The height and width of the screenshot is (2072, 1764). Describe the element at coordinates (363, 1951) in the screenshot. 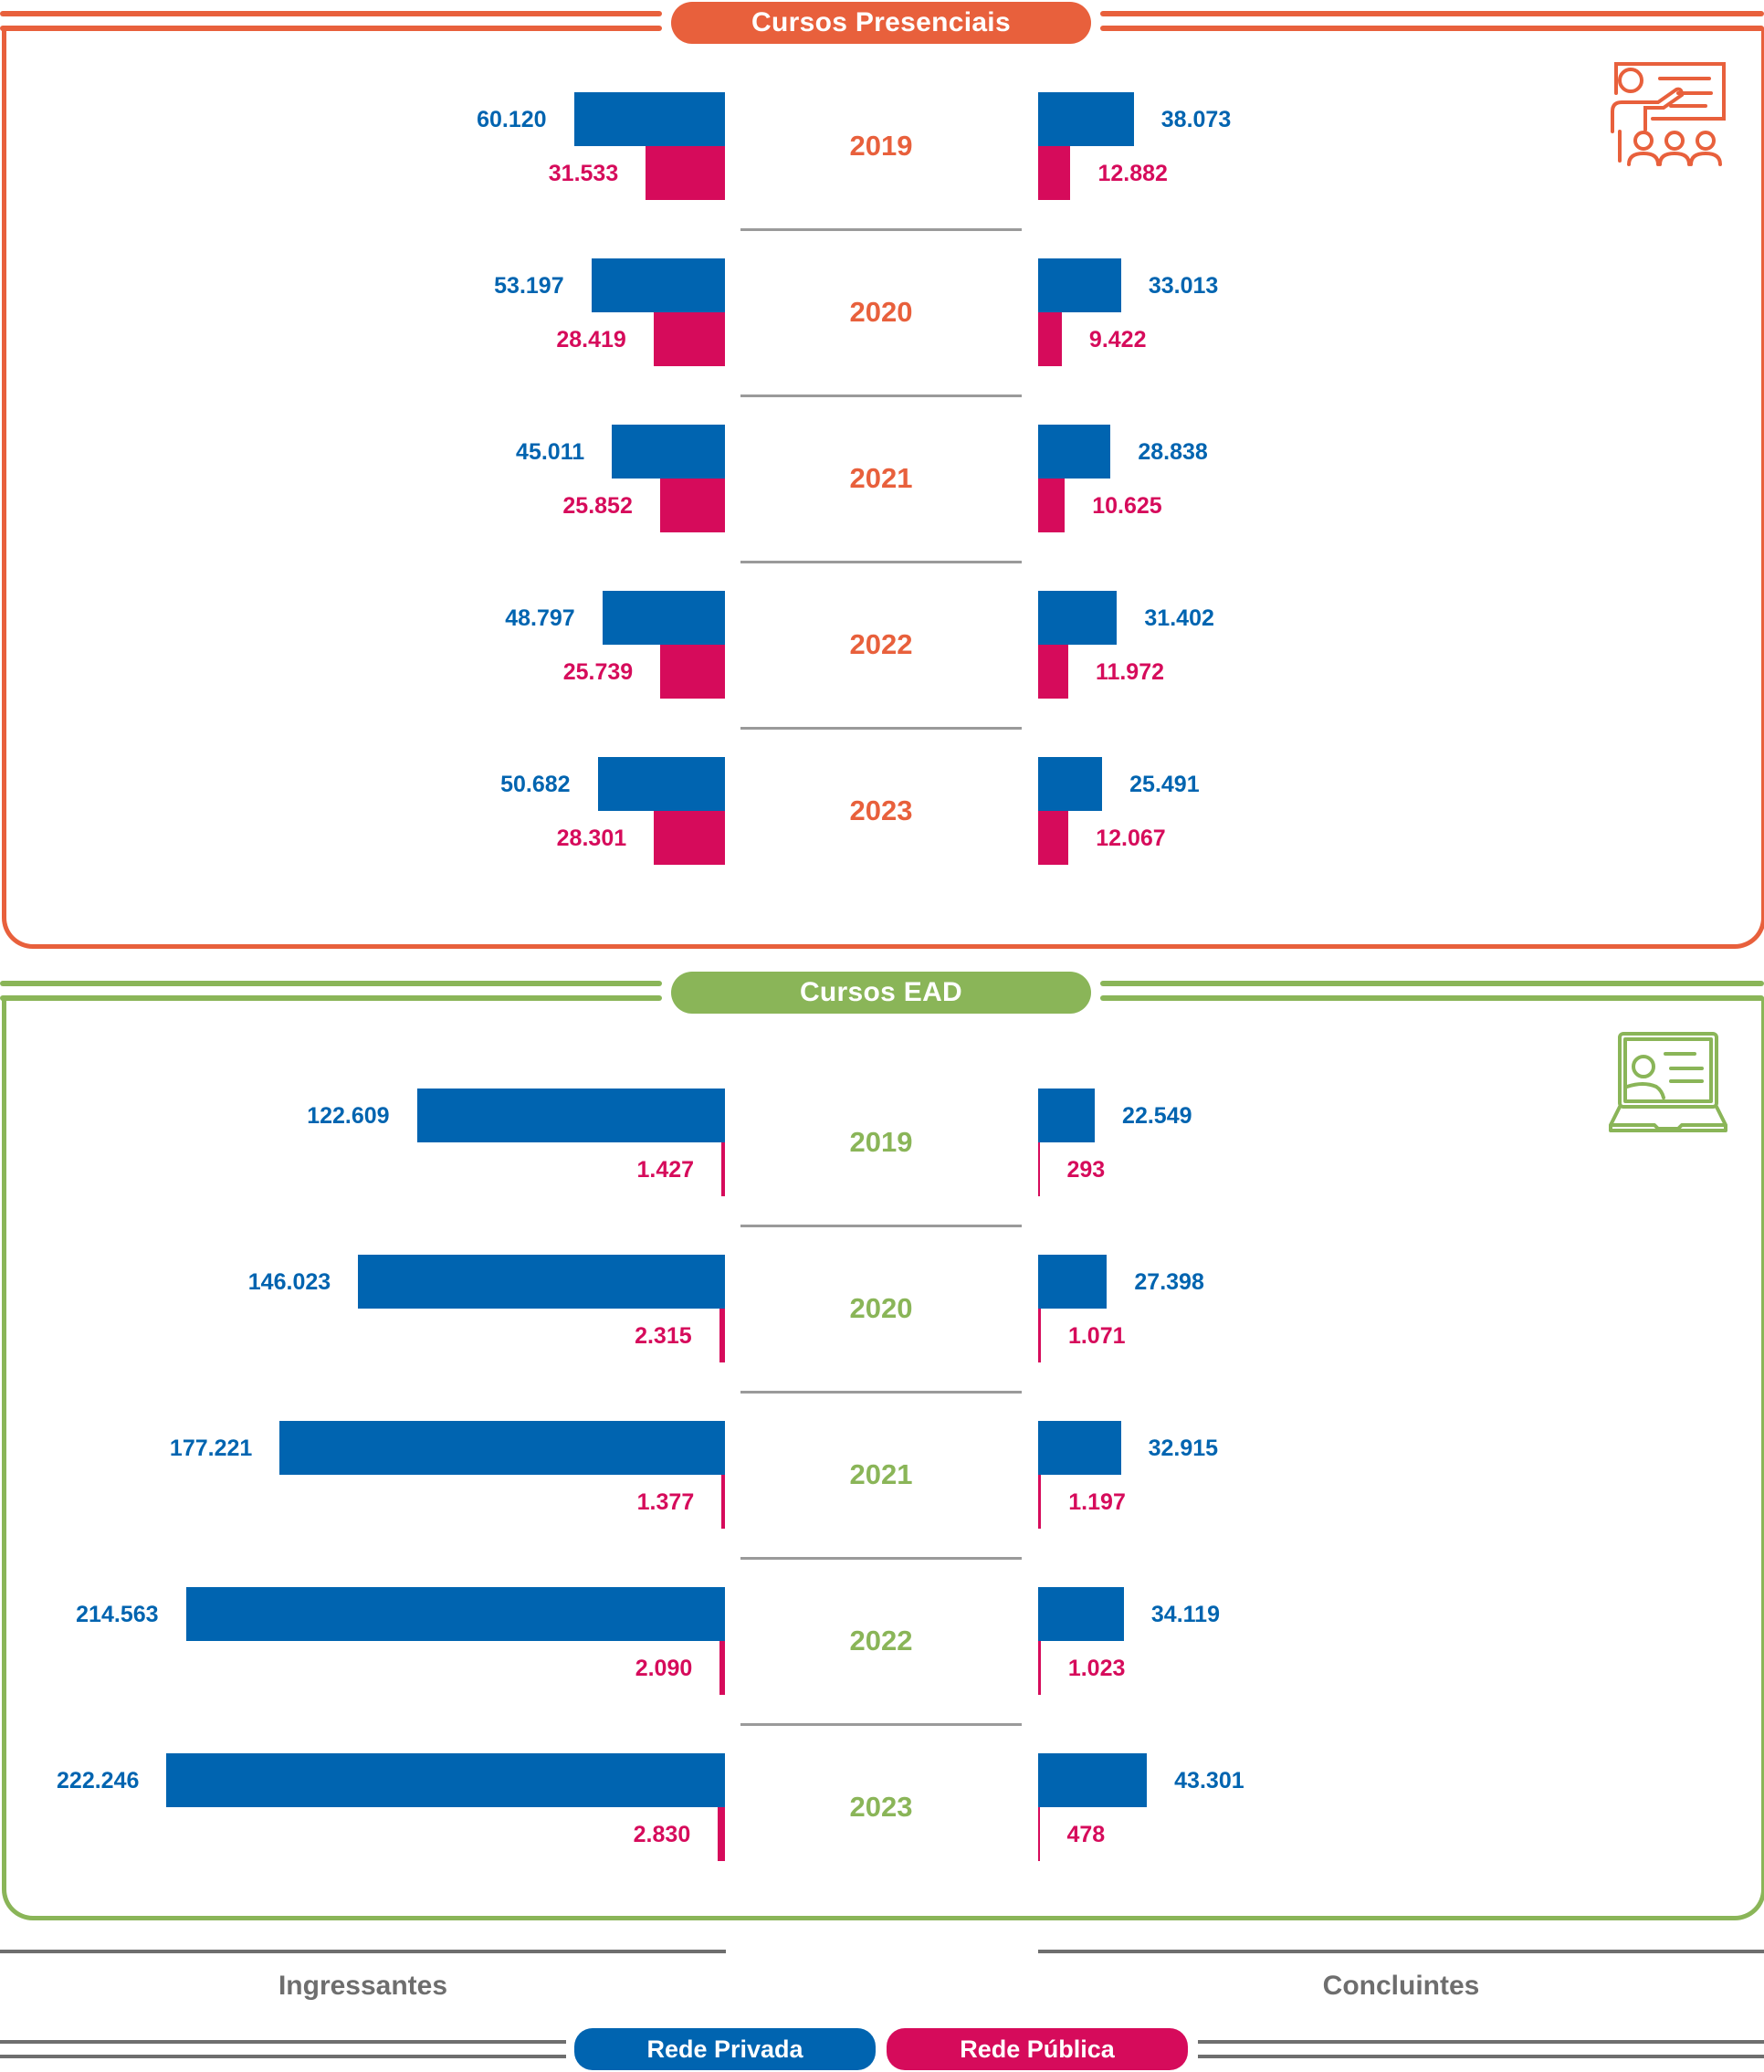

I see `divider-ingressantes` at that location.